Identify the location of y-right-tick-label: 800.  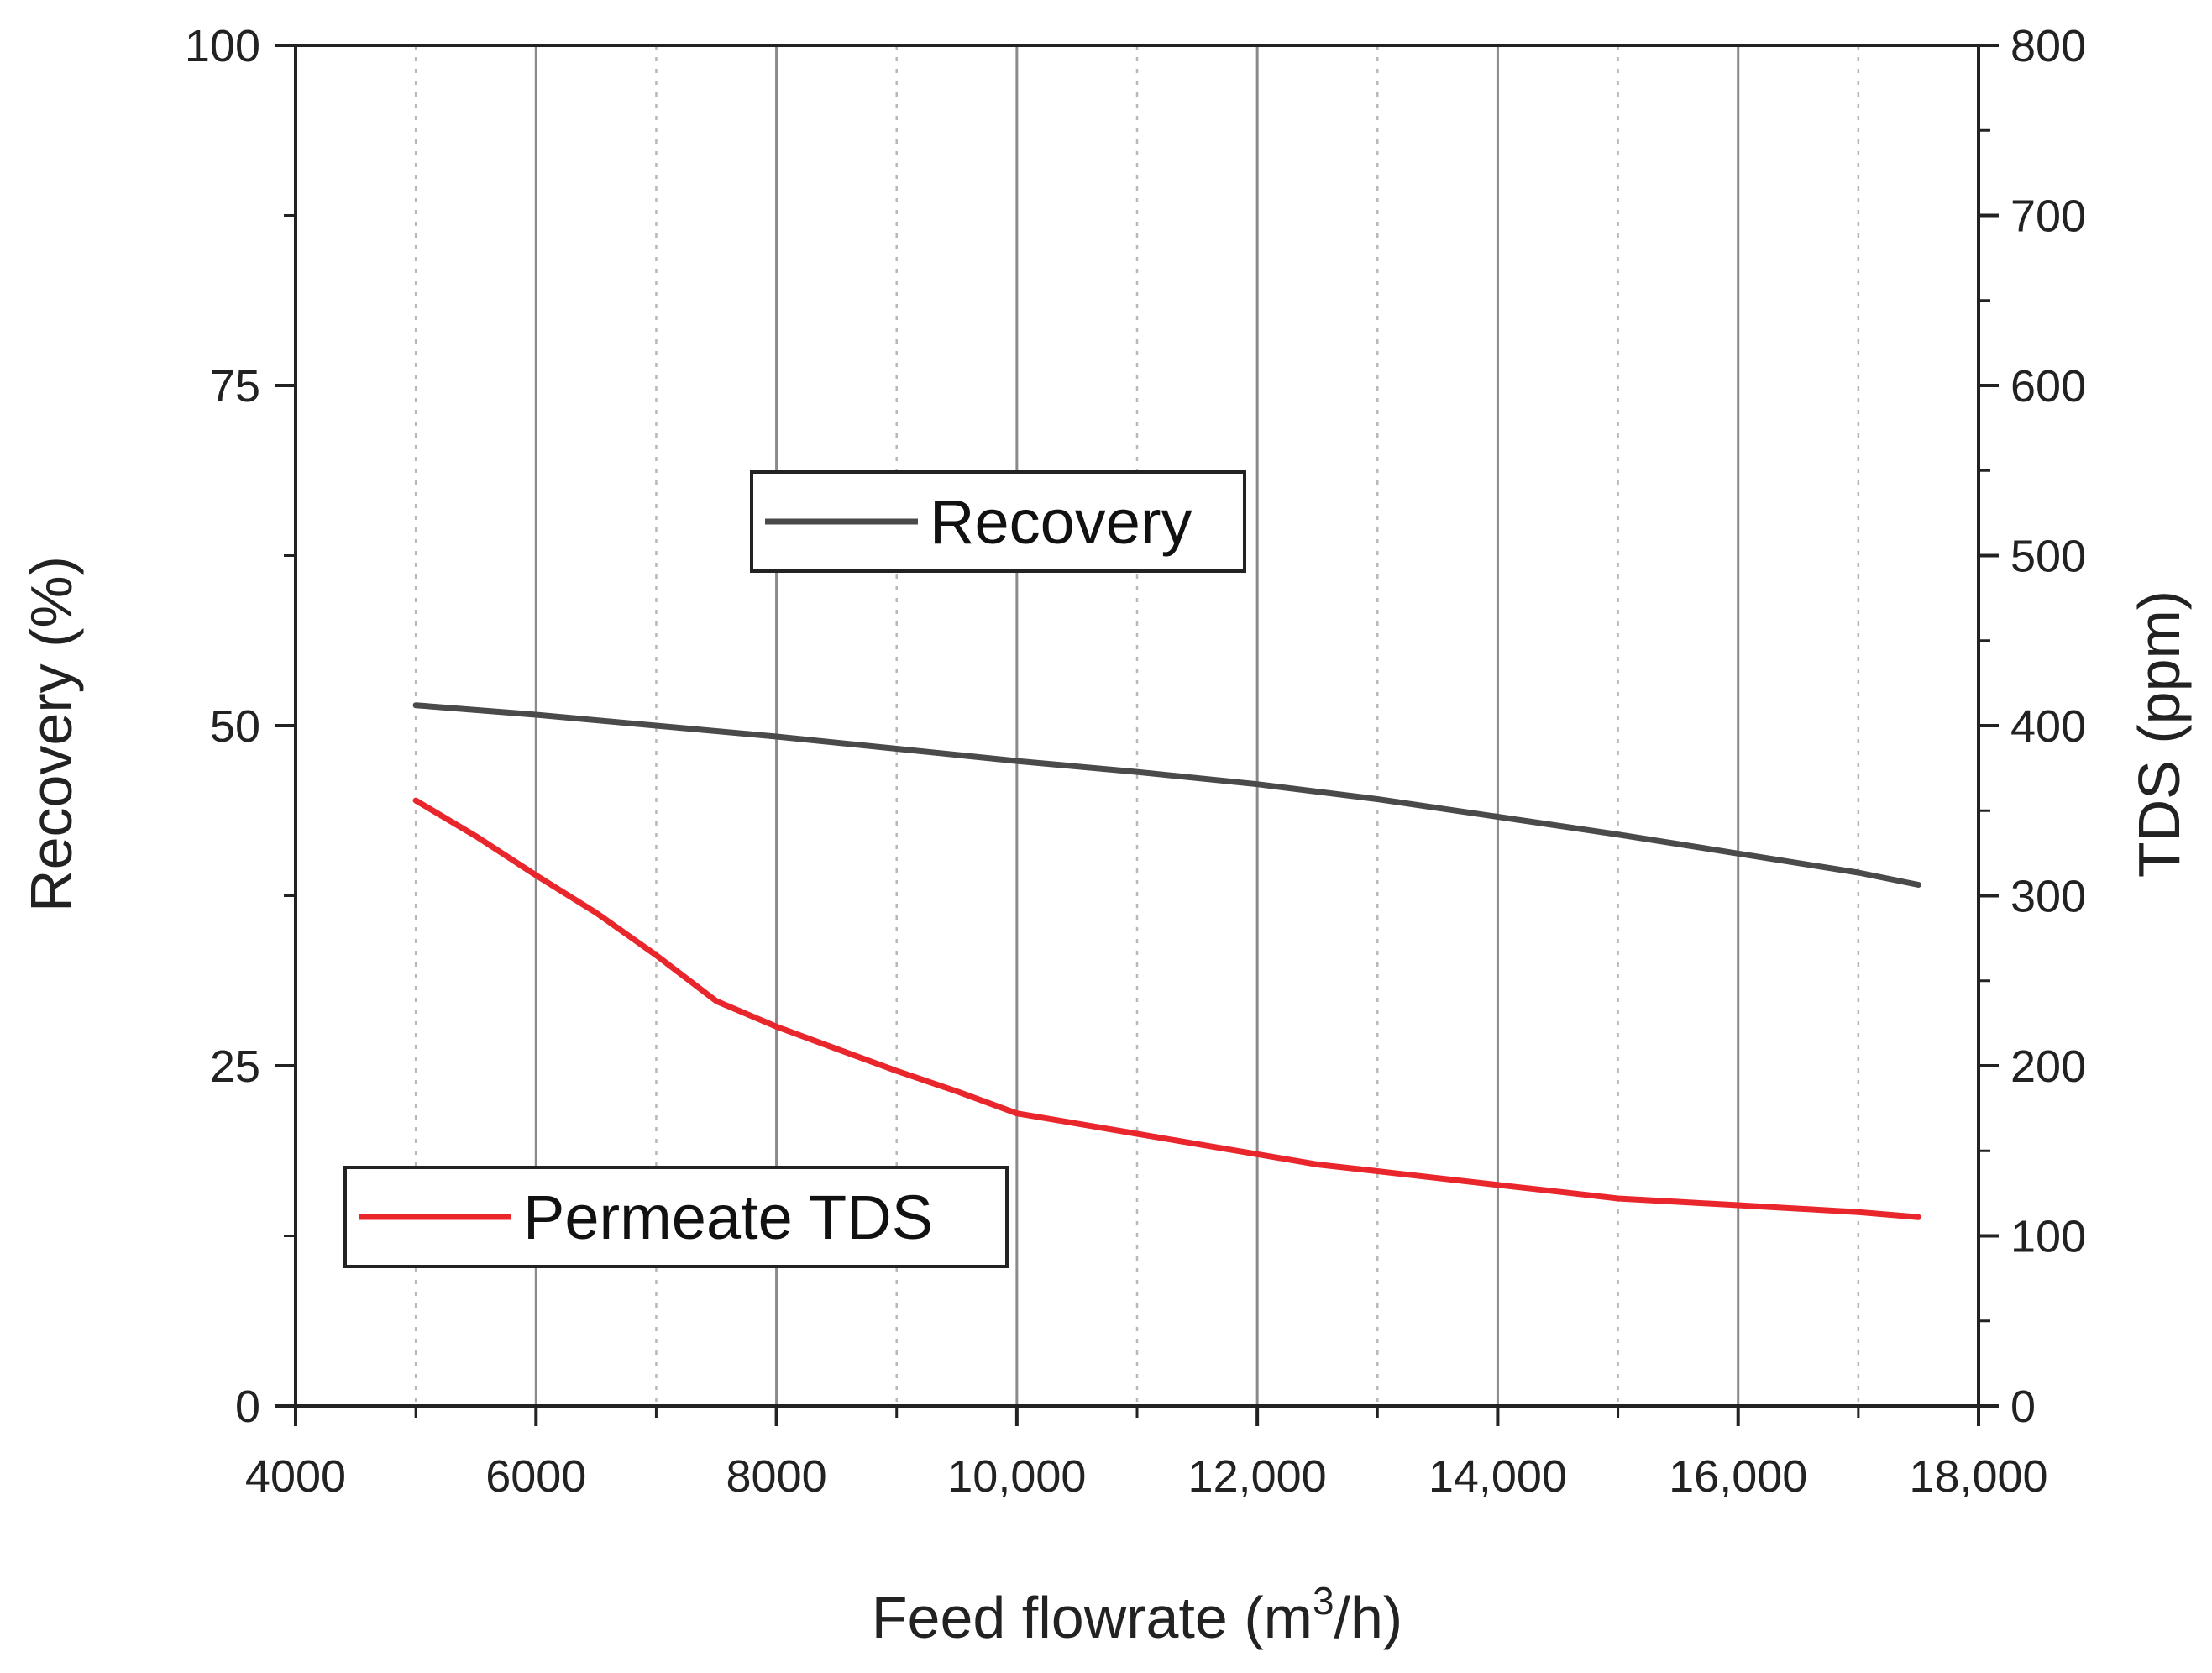
(2048, 46).